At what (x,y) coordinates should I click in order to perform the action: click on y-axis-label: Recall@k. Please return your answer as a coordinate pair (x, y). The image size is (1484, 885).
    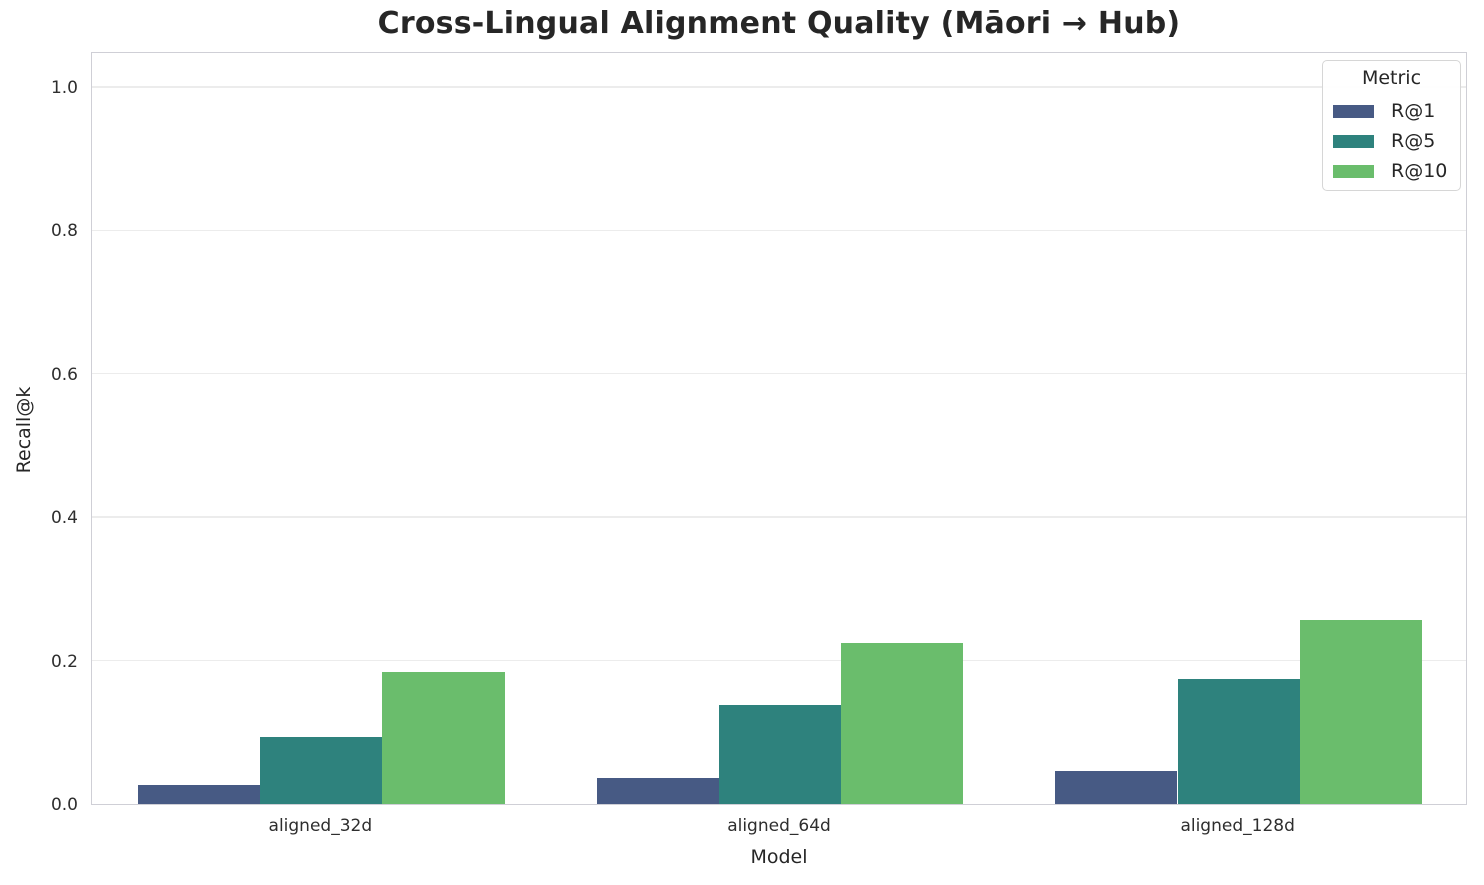
    Looking at the image, I should click on (24, 430).